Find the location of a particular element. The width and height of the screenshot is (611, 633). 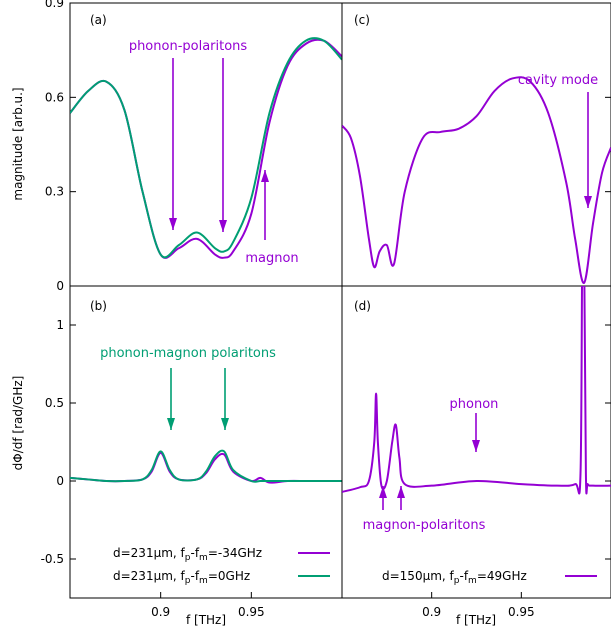

xlabel-right: f [THz] is located at coordinates (476, 620).